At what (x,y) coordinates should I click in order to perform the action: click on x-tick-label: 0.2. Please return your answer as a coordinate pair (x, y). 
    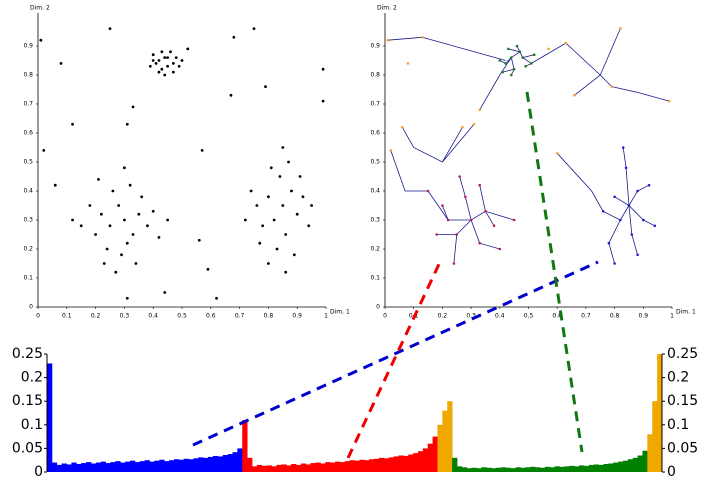
    Looking at the image, I should click on (443, 316).